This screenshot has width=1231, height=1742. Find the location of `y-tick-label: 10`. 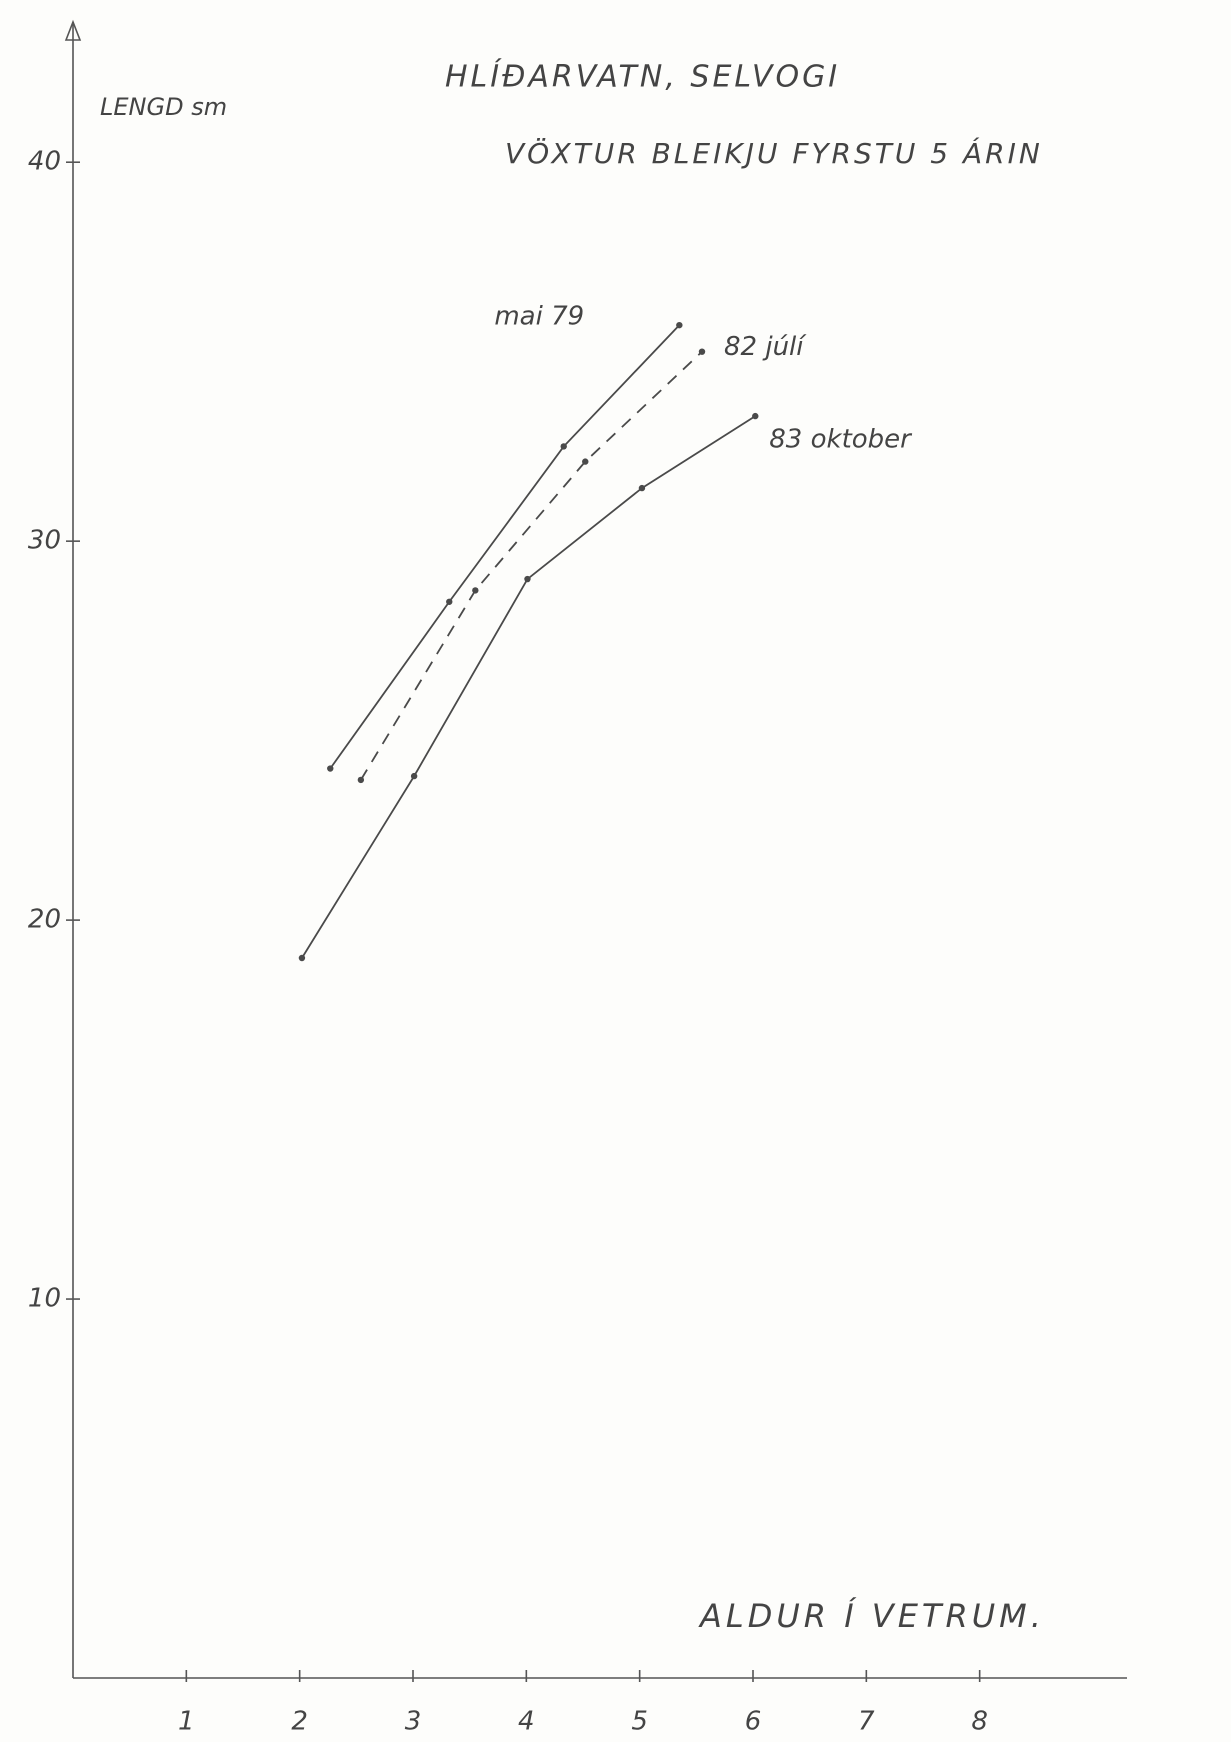

y-tick-label: 10 is located at coordinates (44, 1299).